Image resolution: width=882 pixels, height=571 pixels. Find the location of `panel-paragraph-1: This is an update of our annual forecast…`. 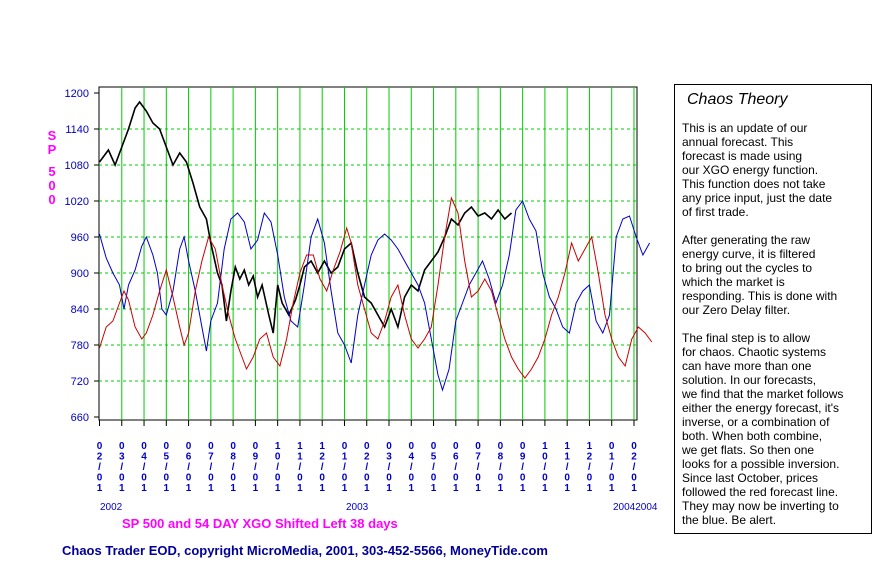

panel-paragraph-1: This is an update of our annual forecast… is located at coordinates (757, 170).